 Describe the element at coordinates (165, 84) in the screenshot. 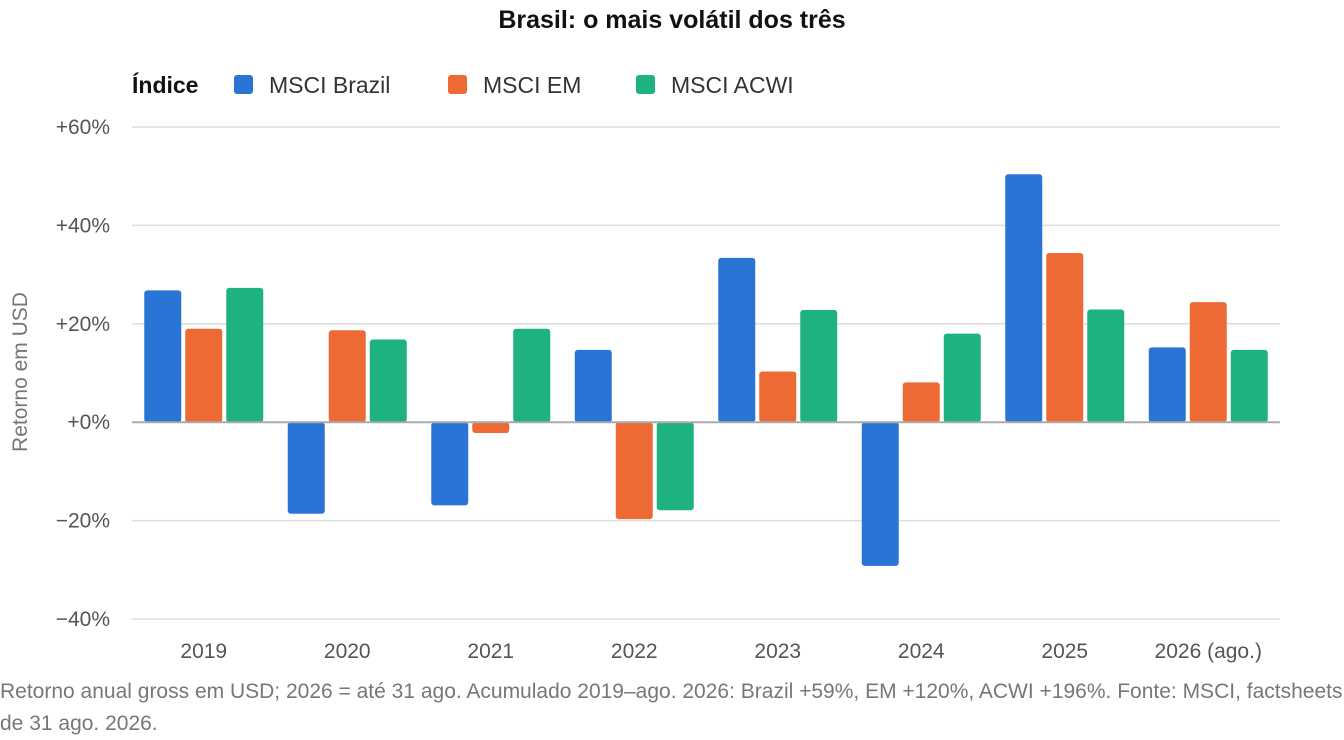

I see `legend-title: Índice` at that location.